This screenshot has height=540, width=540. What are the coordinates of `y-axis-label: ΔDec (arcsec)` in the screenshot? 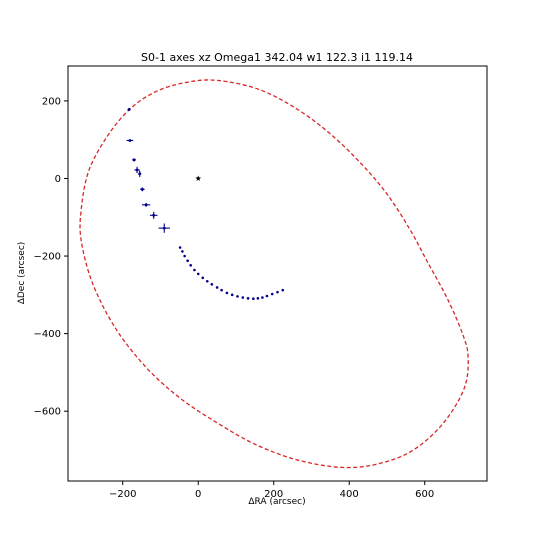 It's located at (22, 273).